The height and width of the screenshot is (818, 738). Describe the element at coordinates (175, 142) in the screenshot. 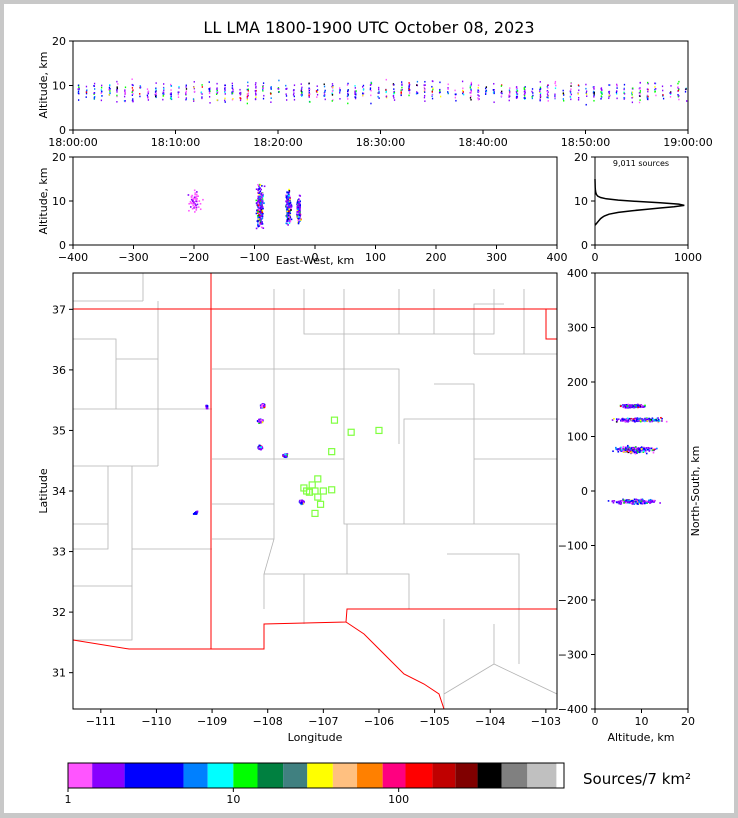

I see `altitude-time-xtick-label: 18:10:00` at that location.